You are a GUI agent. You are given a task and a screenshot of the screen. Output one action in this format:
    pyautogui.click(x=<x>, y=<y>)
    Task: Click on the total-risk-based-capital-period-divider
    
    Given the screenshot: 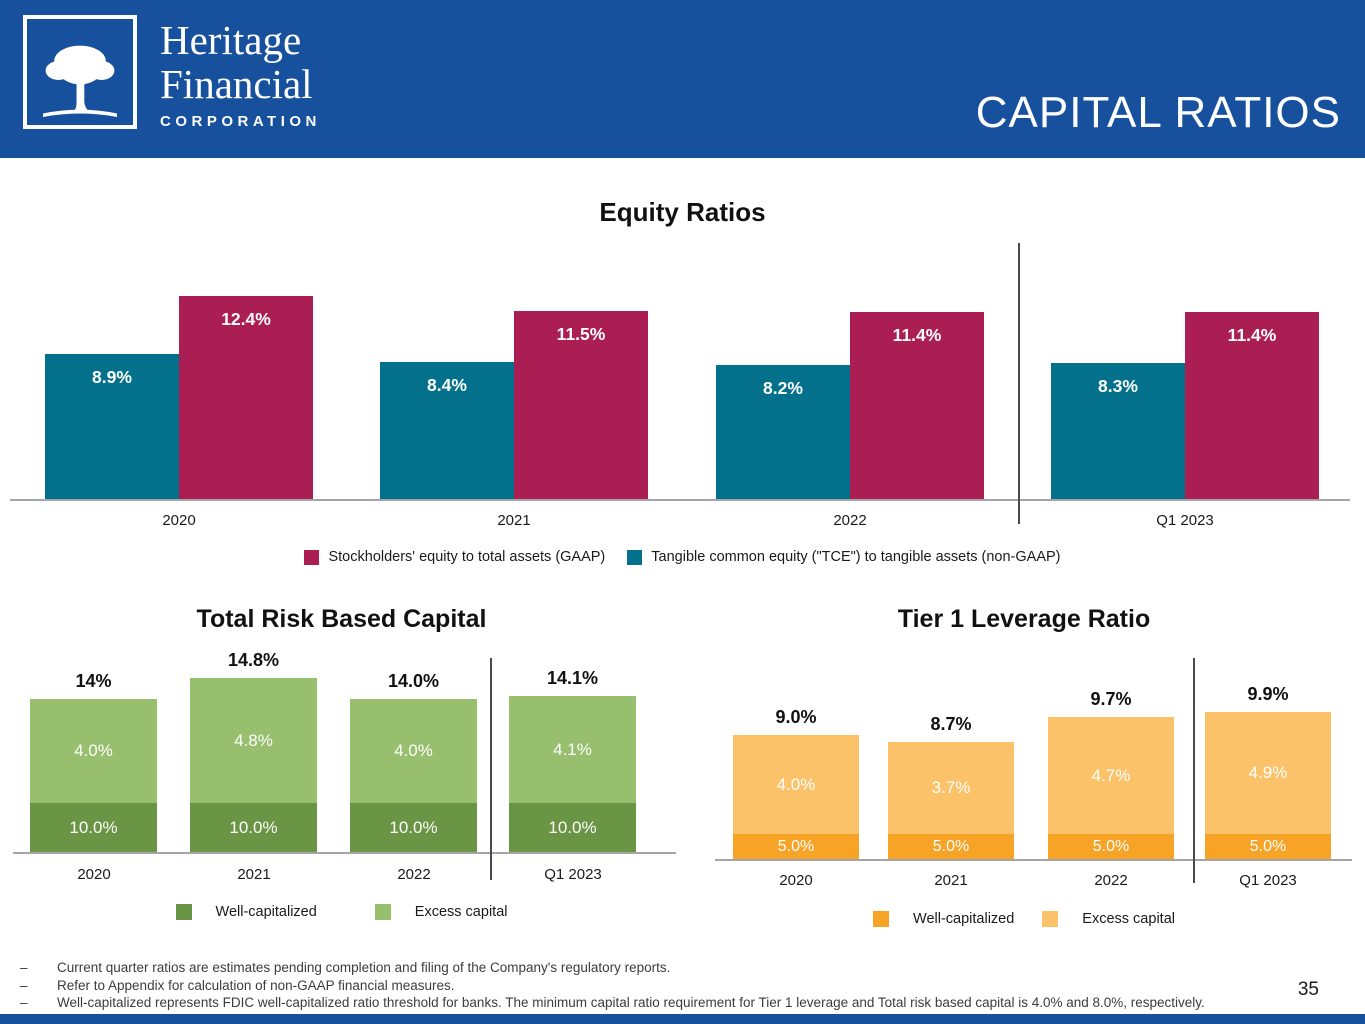 What is the action you would take?
    pyautogui.click(x=491, y=769)
    